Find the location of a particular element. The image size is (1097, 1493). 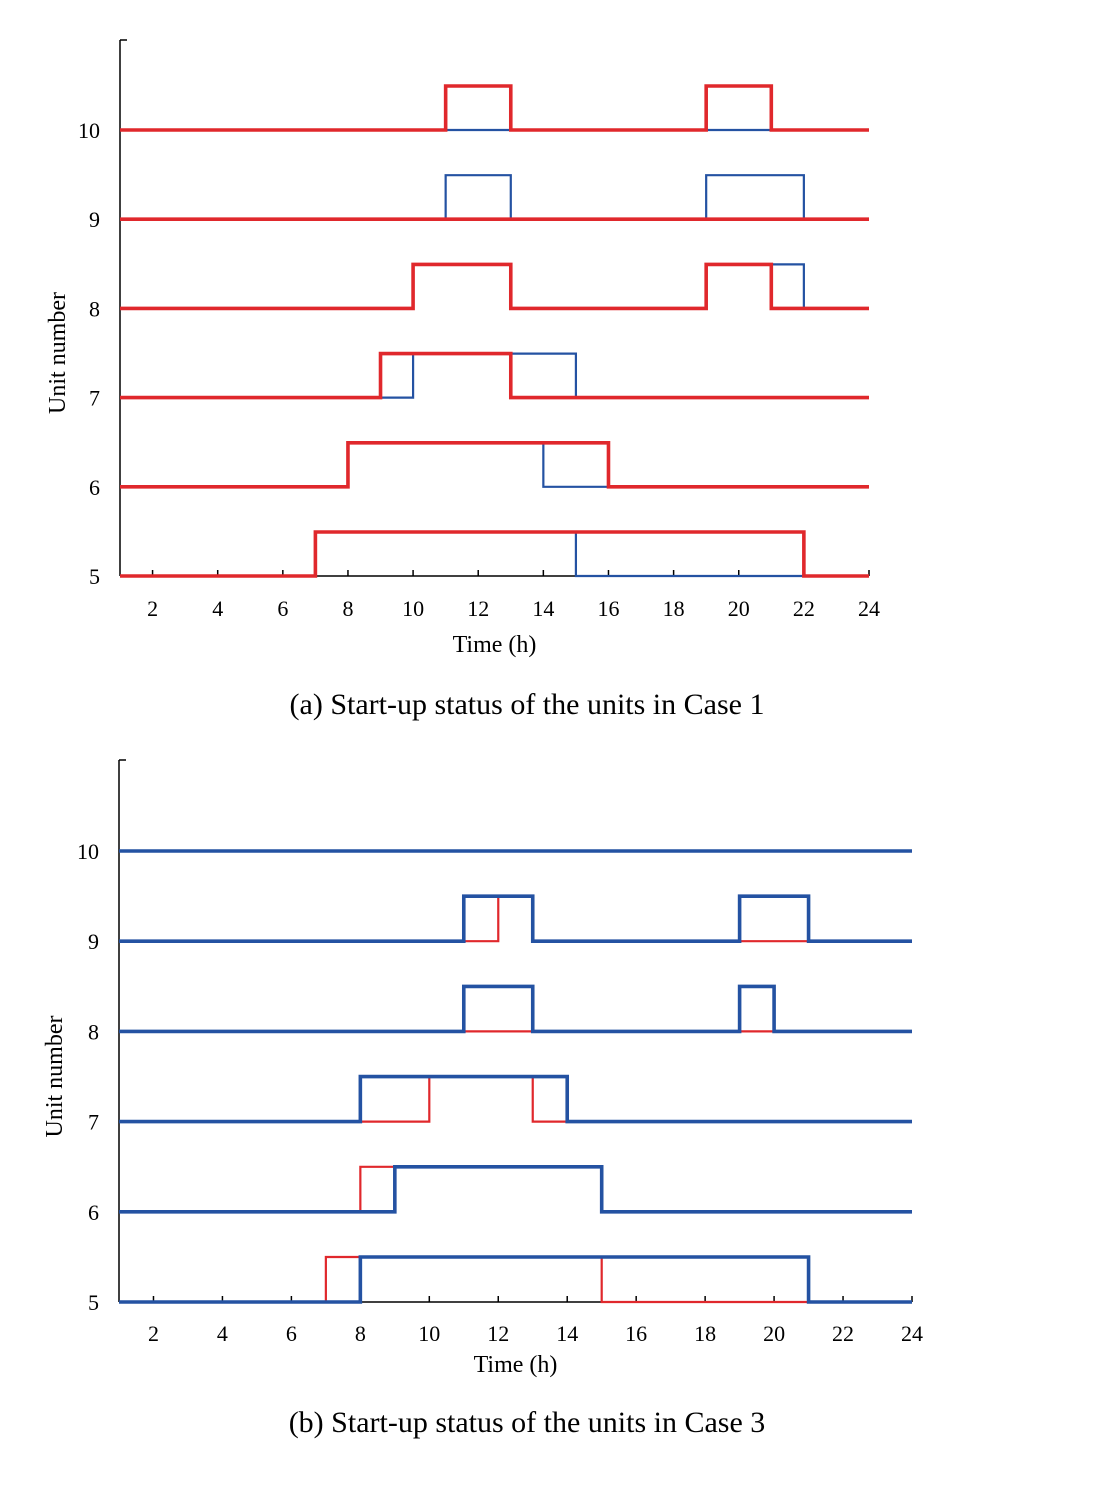

unit-10-series-red-line is located at coordinates (494, 108).